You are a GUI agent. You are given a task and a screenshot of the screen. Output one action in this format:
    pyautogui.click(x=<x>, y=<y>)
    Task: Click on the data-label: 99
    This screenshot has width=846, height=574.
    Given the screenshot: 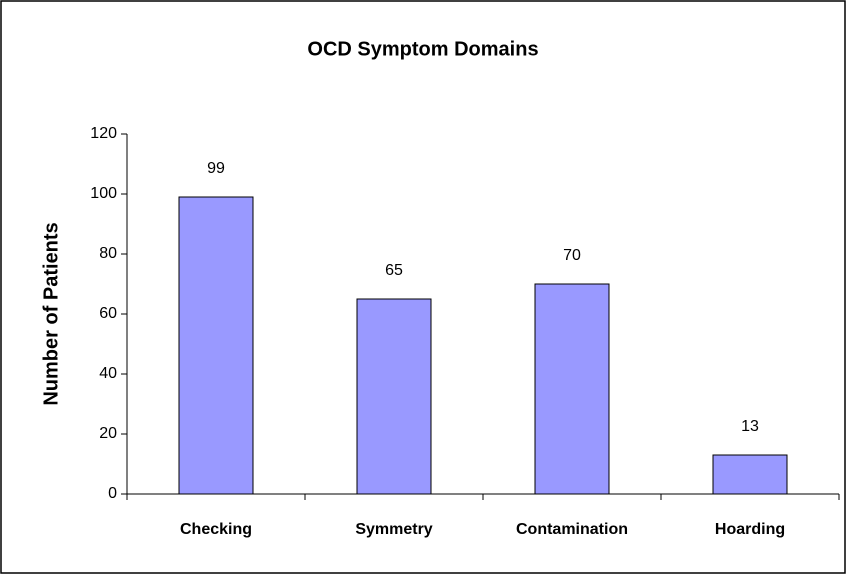 What is the action you would take?
    pyautogui.click(x=216, y=168)
    